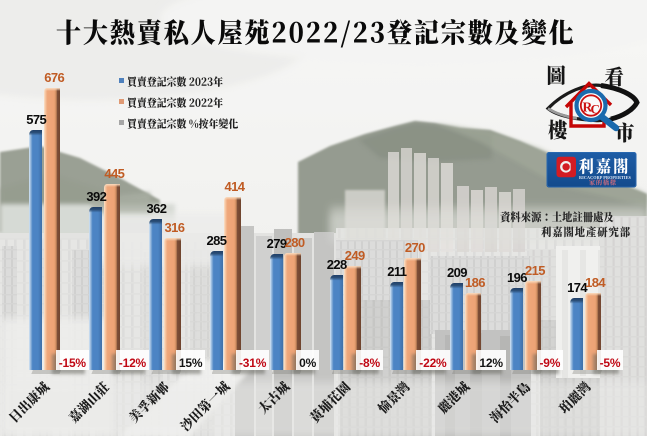 This screenshot has width=647, height=436. Describe the element at coordinates (595, 109) in the screenshot. I see `svg-text: C` at that location.